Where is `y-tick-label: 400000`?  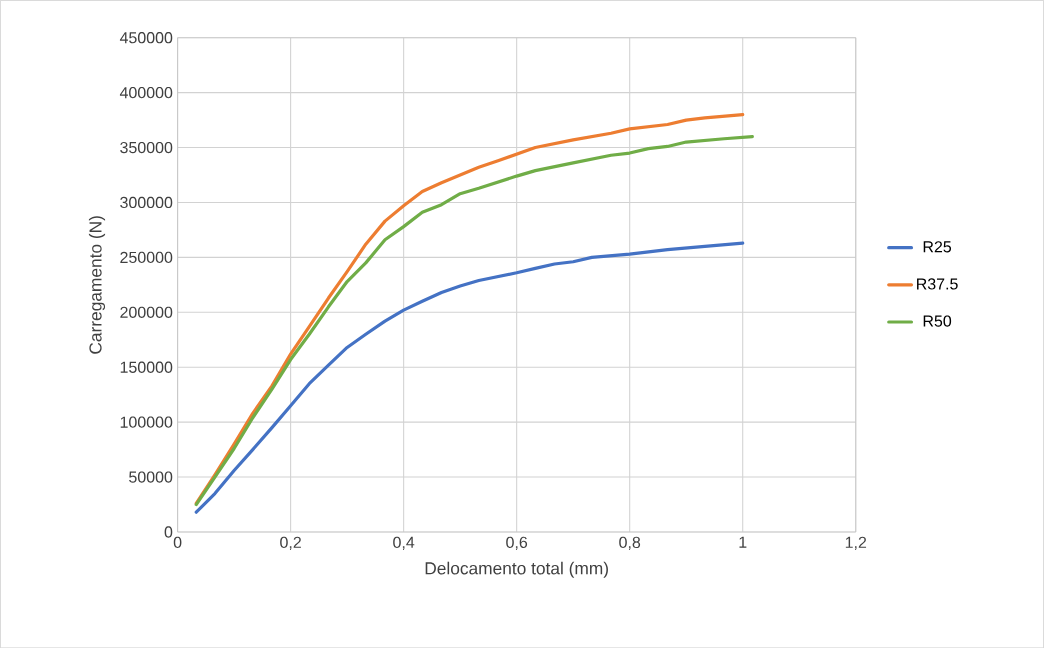 y-tick-label: 400000 is located at coordinates (146, 92).